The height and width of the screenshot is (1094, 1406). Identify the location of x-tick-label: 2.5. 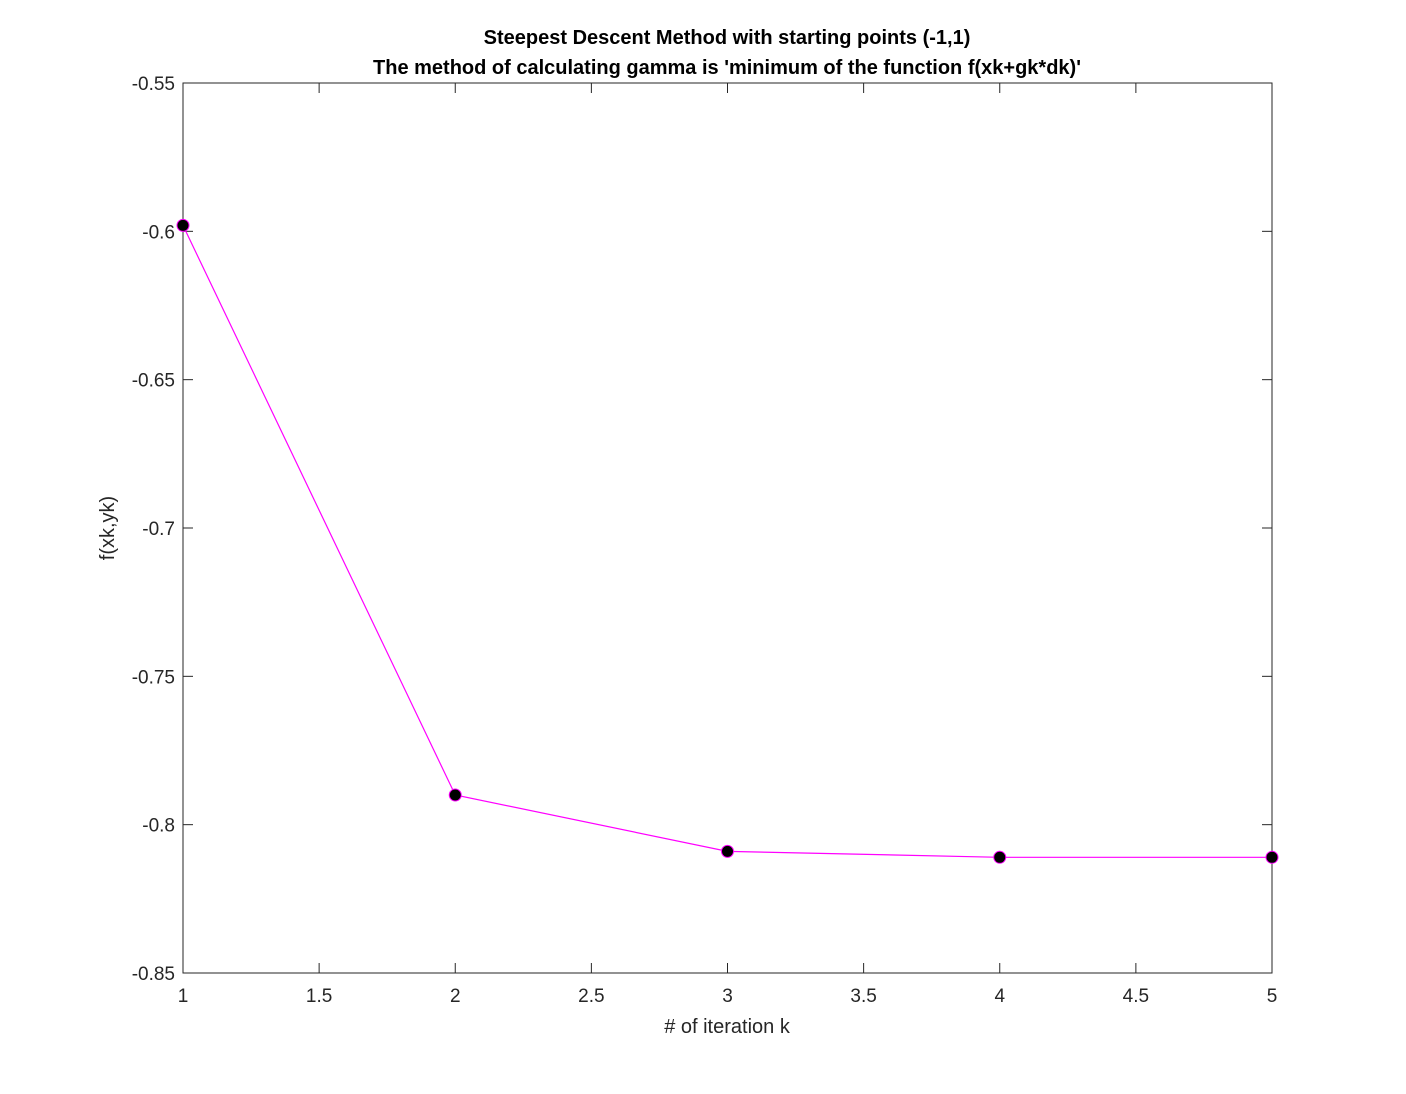
(591, 996).